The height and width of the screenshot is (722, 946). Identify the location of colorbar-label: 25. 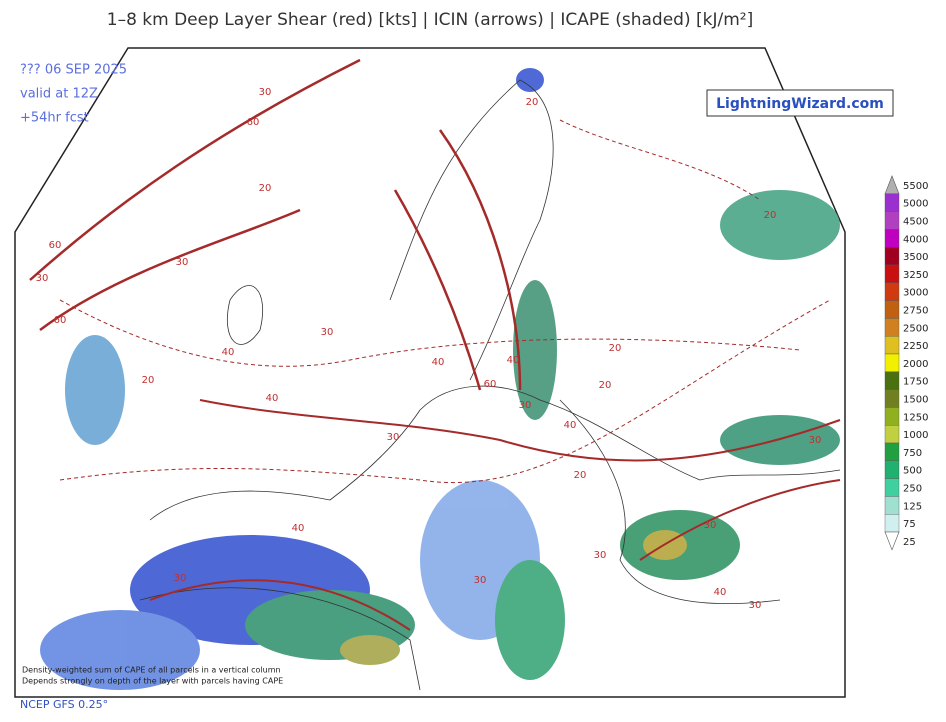
(909, 542).